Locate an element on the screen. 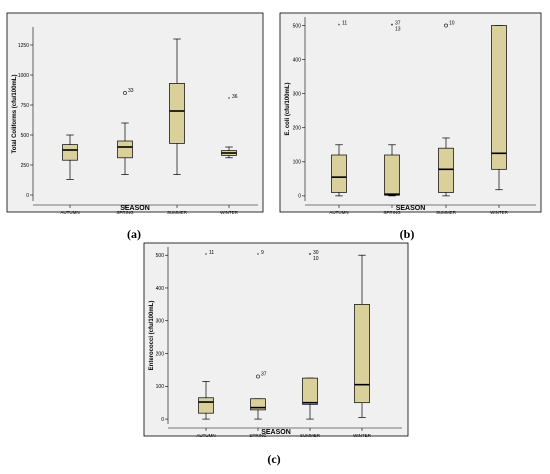 This screenshot has height=474, width=550. outlier-label: 13 is located at coordinates (398, 30).